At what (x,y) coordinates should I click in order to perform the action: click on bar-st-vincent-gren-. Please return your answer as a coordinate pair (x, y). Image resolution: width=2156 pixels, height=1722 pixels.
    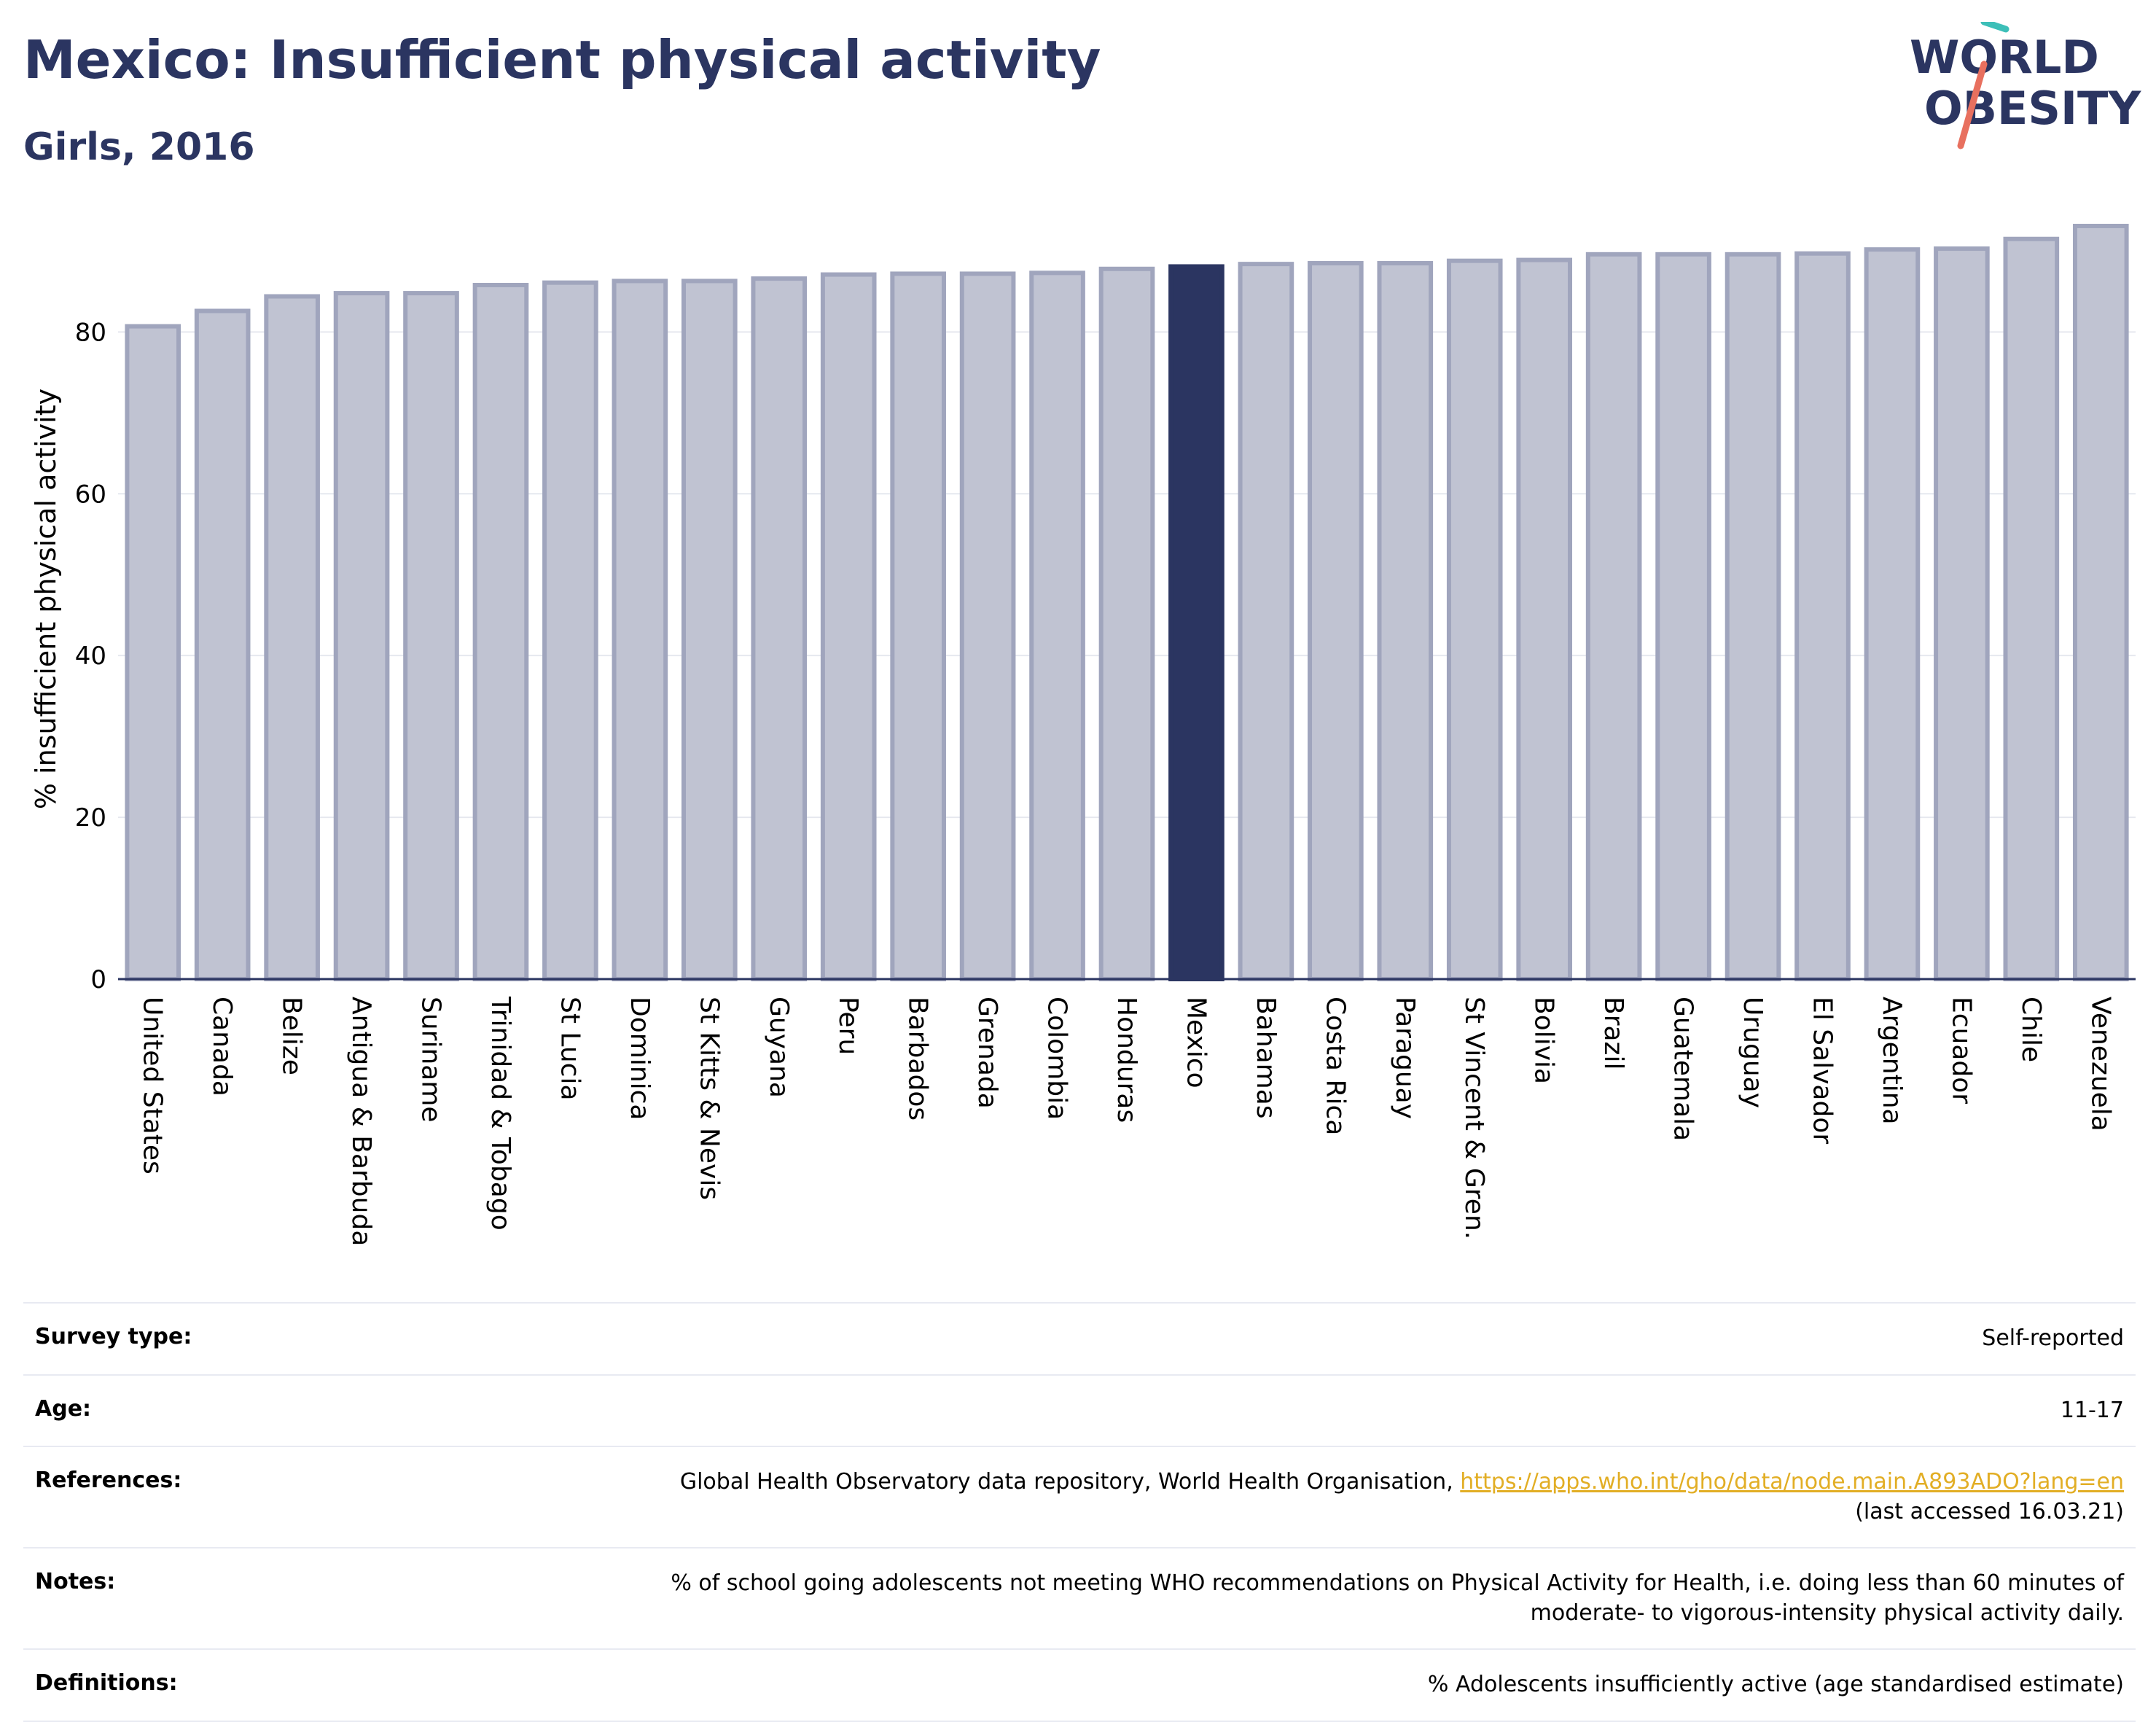
    Looking at the image, I should click on (1474, 619).